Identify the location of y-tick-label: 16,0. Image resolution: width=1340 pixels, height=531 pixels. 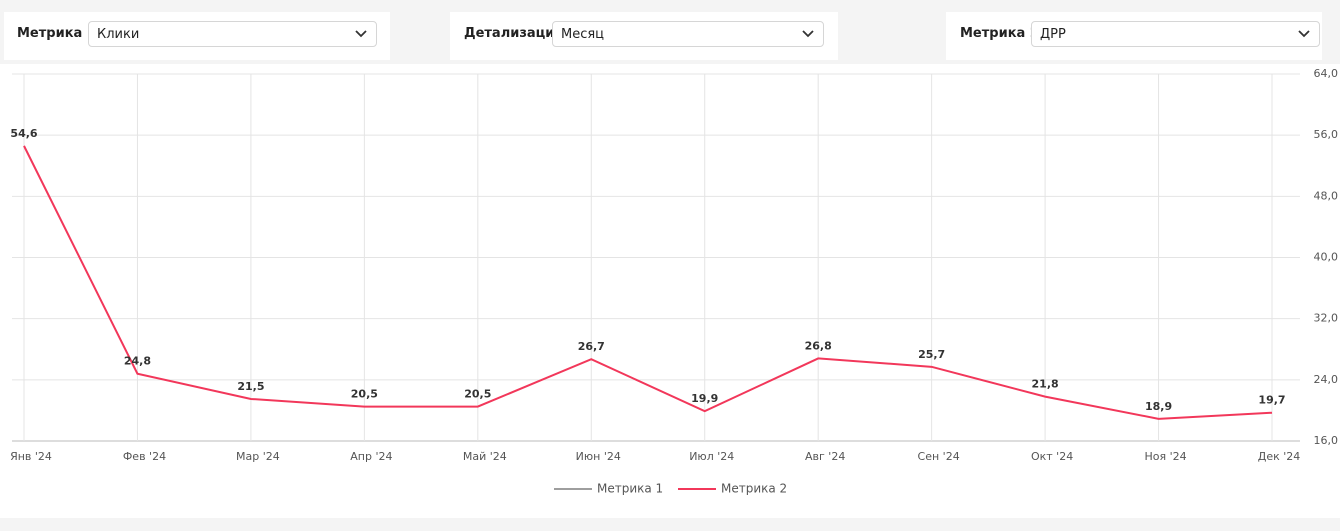
(1326, 440).